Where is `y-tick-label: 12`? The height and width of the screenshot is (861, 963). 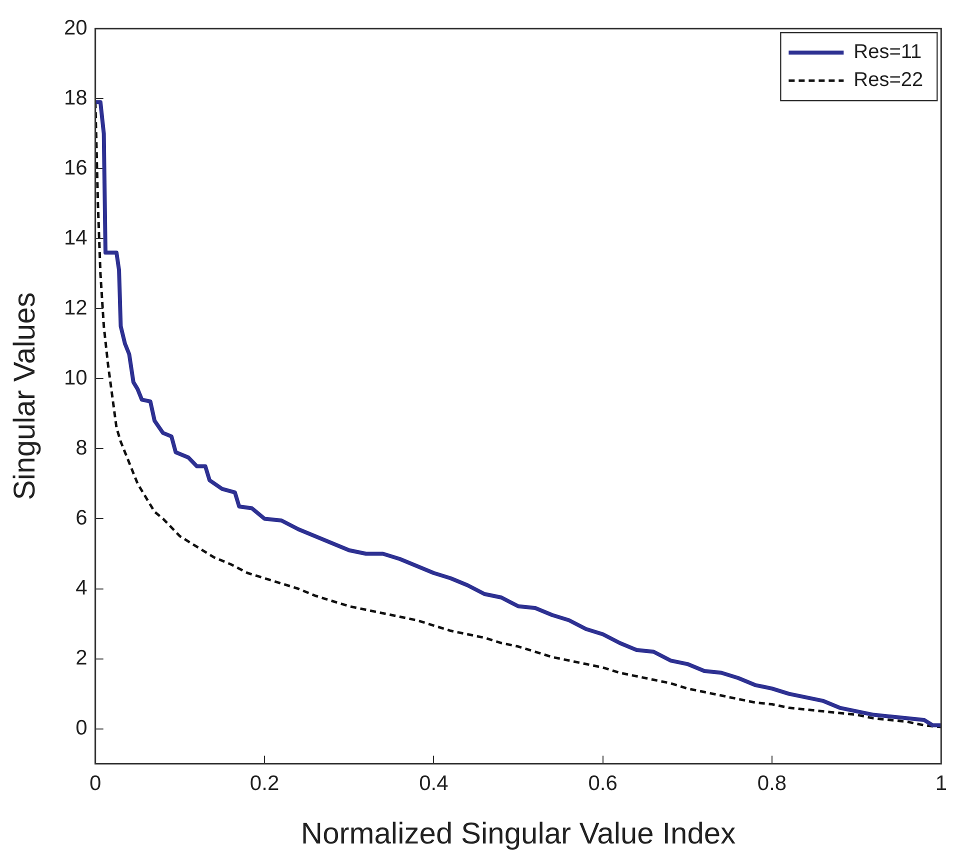 y-tick-label: 12 is located at coordinates (76, 308).